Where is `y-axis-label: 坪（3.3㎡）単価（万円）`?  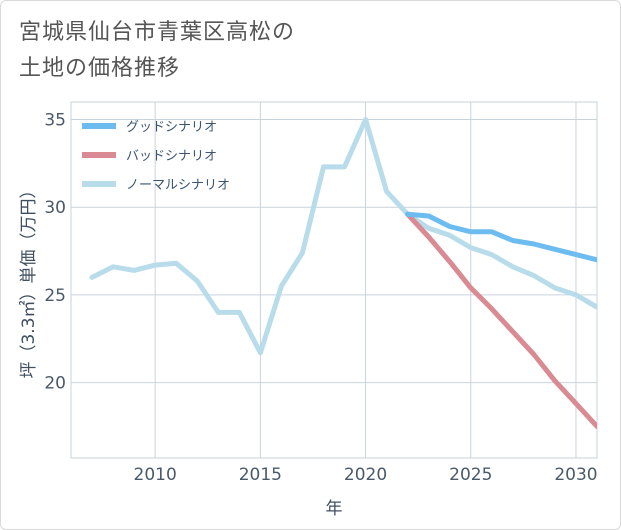
y-axis-label: 坪（3.3㎡）単価（万円） is located at coordinates (29, 279).